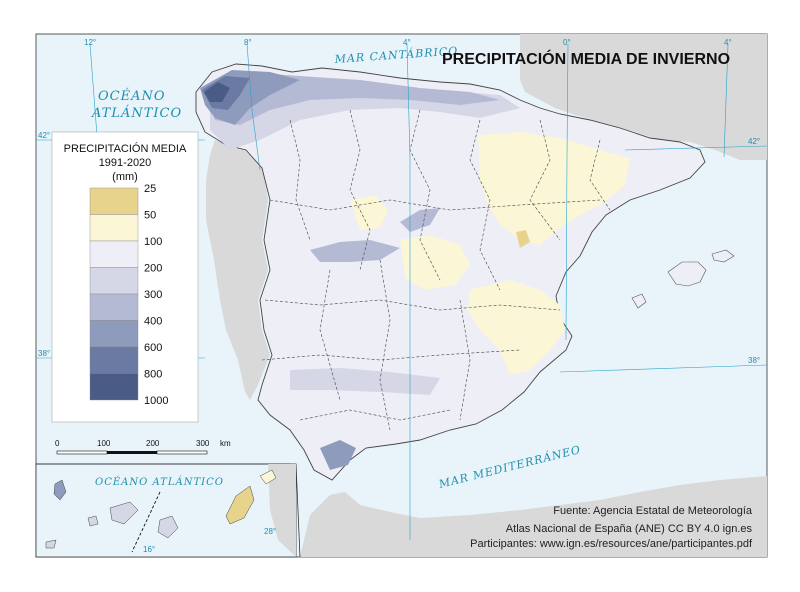 Image resolution: width=800 pixels, height=592 pixels. What do you see at coordinates (586, 58) in the screenshot?
I see `map-title: PRECIPITACIÓN MEDIA DE INVIERNO` at bounding box center [586, 58].